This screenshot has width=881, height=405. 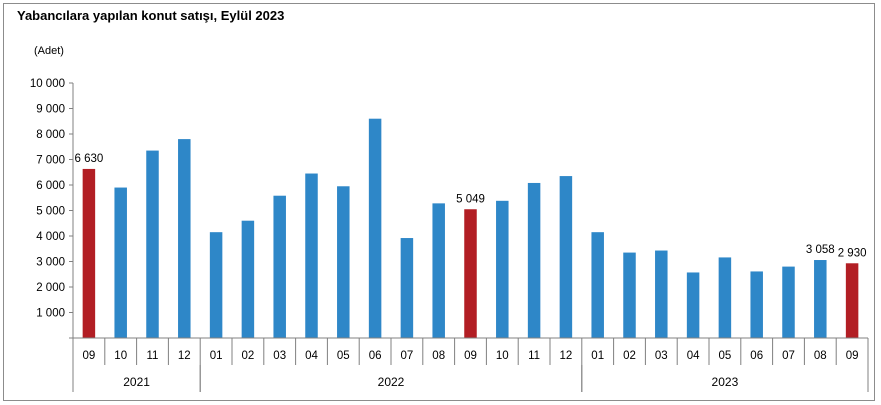 I want to click on y-tick-label: 10 000, so click(x=47, y=84).